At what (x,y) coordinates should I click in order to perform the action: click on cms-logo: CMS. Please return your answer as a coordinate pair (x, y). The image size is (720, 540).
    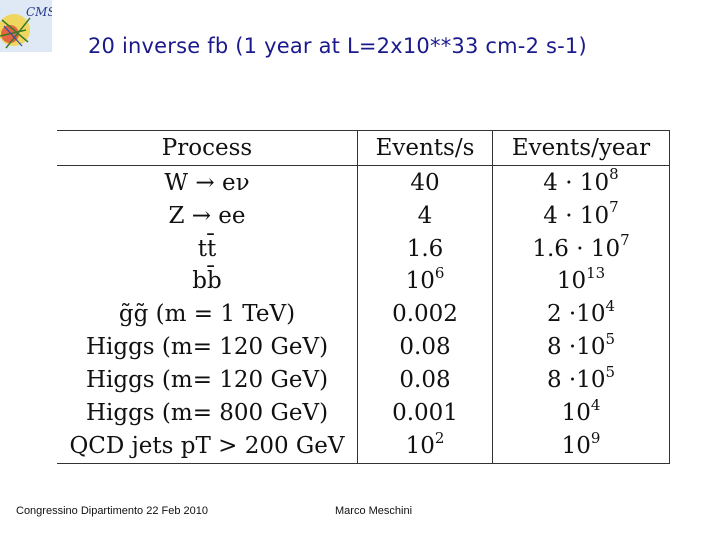
    Looking at the image, I should click on (28, 26).